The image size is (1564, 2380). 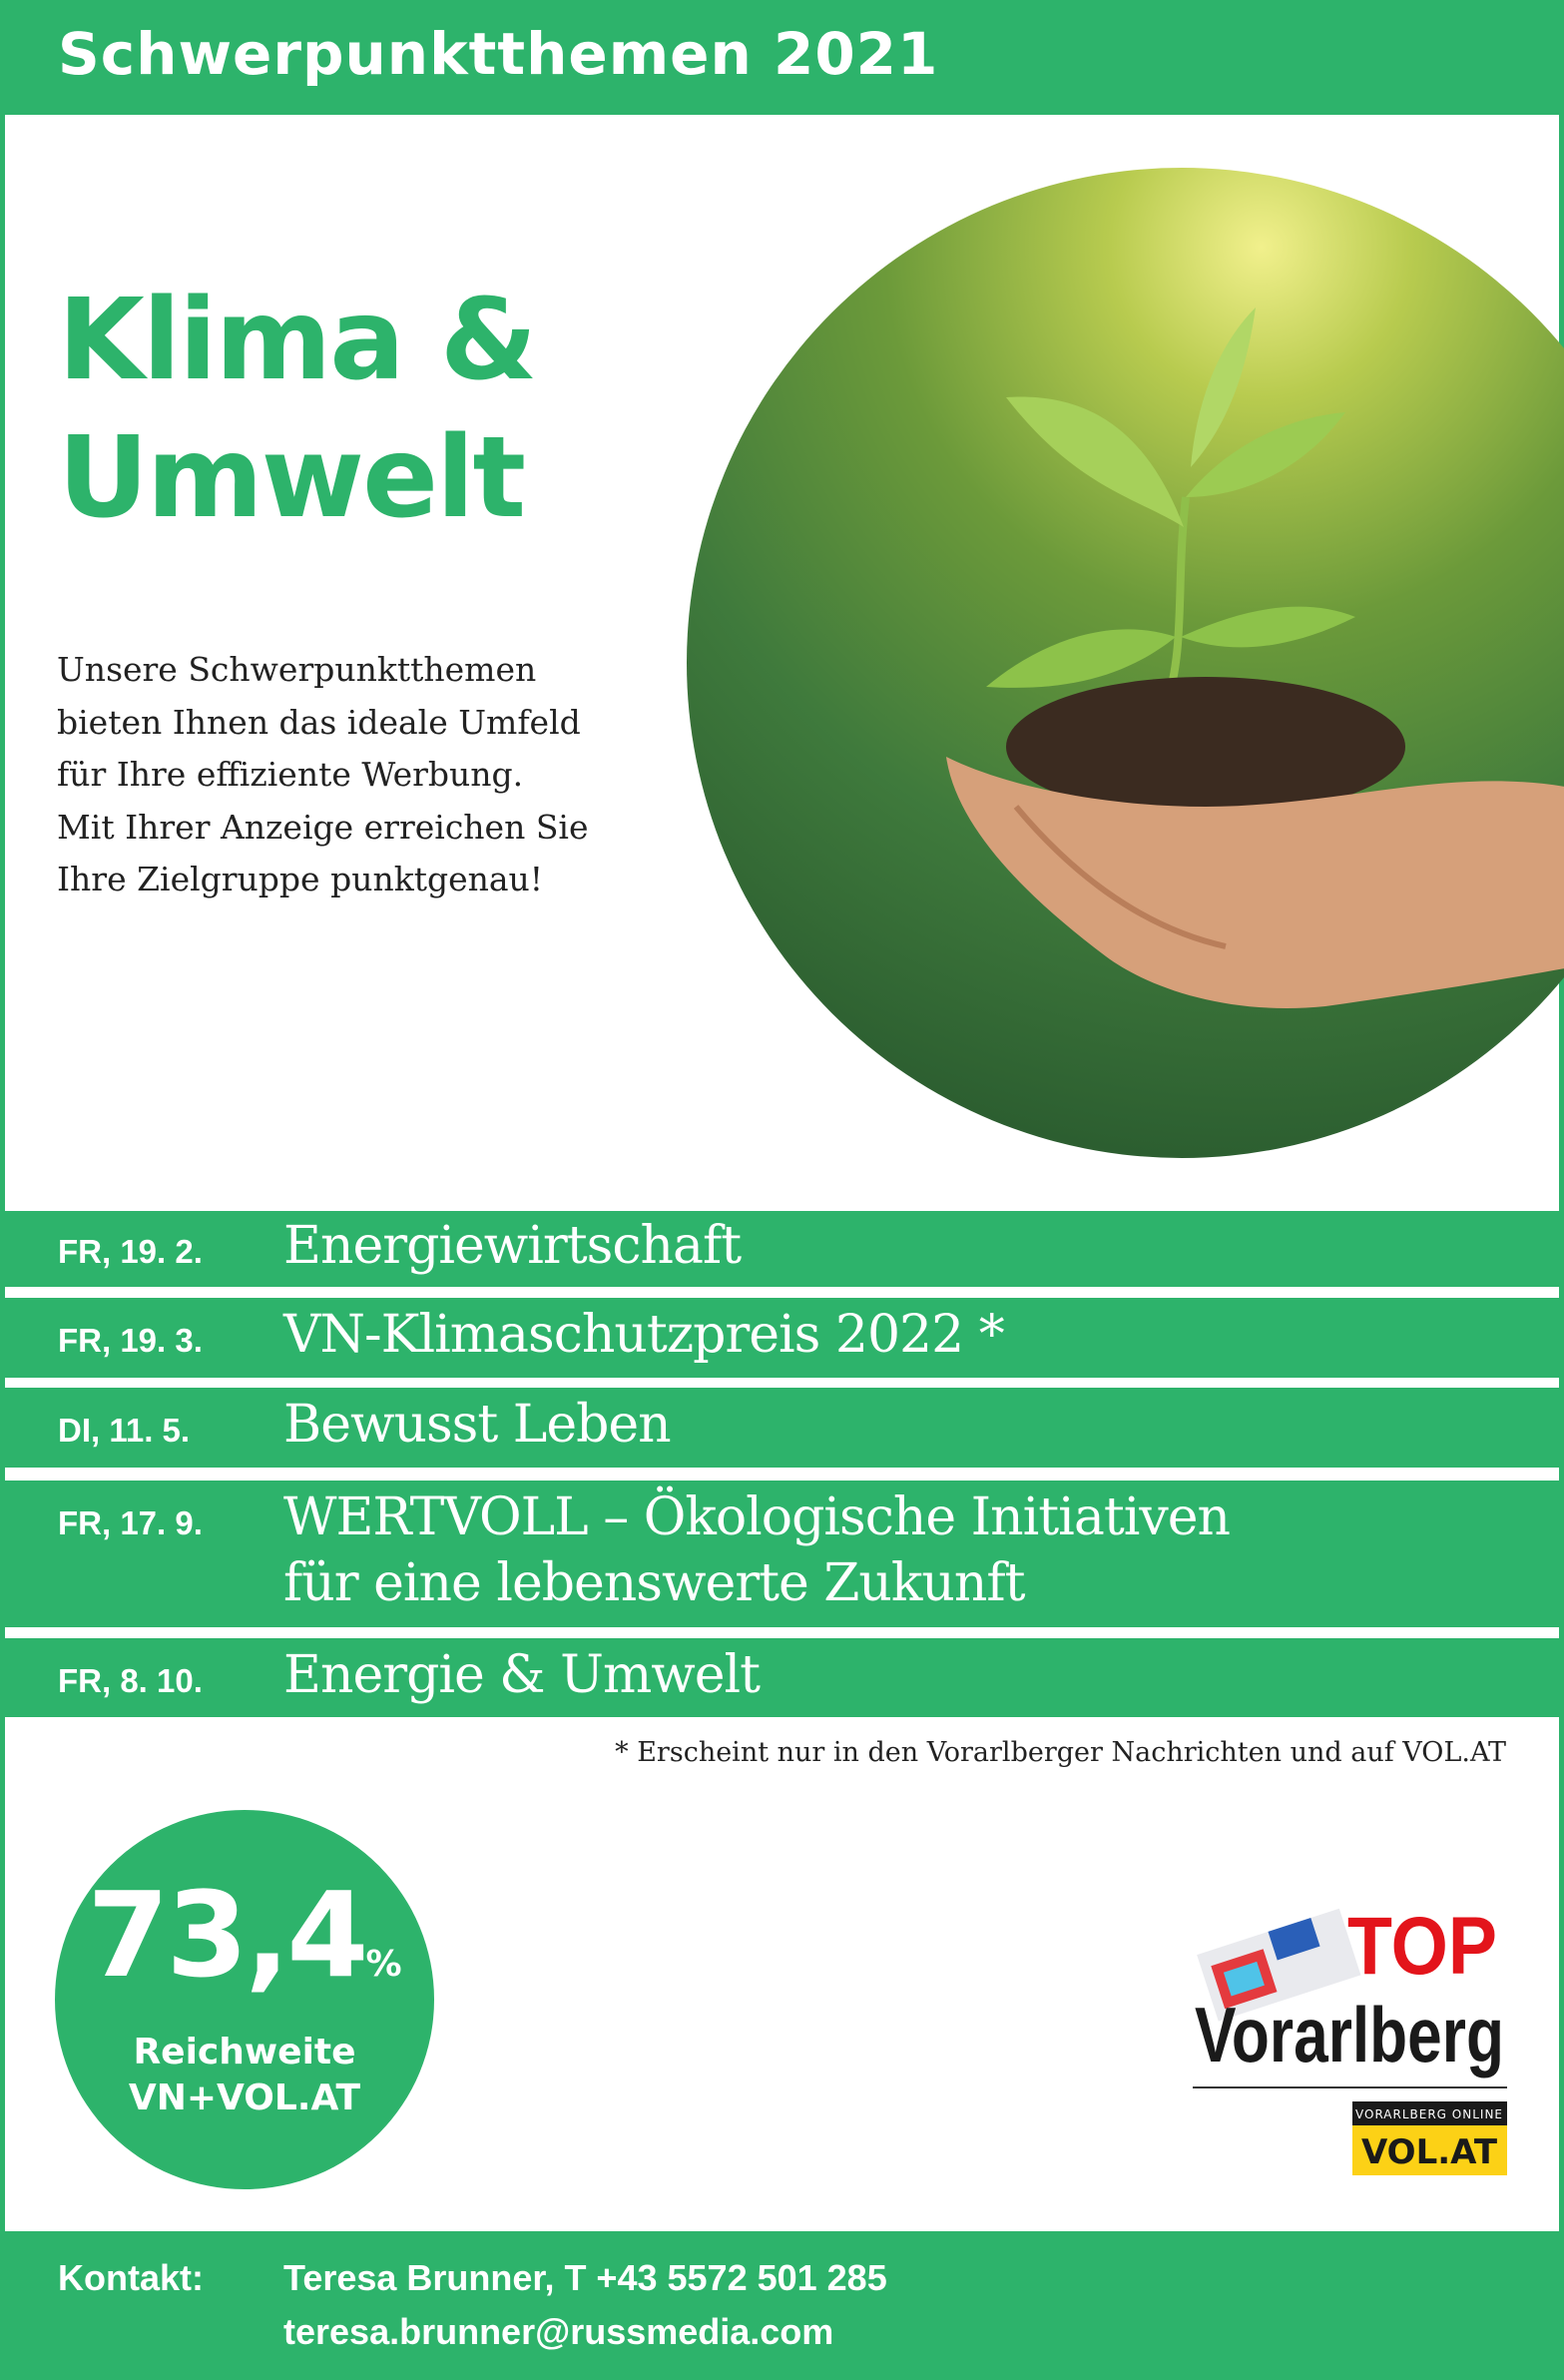 I want to click on stat-label: Reichweite, so click(x=245, y=2052).